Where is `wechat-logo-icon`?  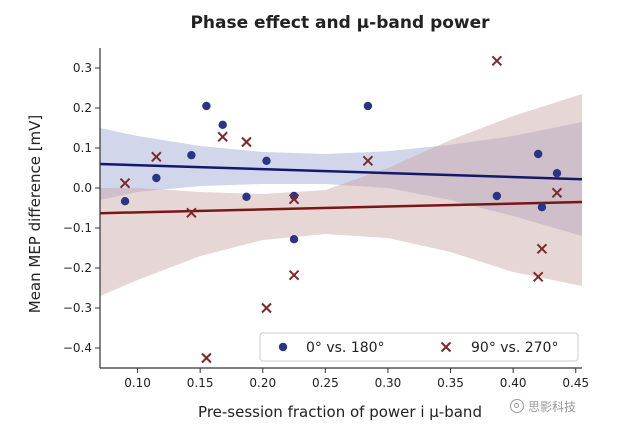
wechat-logo-icon is located at coordinates (517, 406).